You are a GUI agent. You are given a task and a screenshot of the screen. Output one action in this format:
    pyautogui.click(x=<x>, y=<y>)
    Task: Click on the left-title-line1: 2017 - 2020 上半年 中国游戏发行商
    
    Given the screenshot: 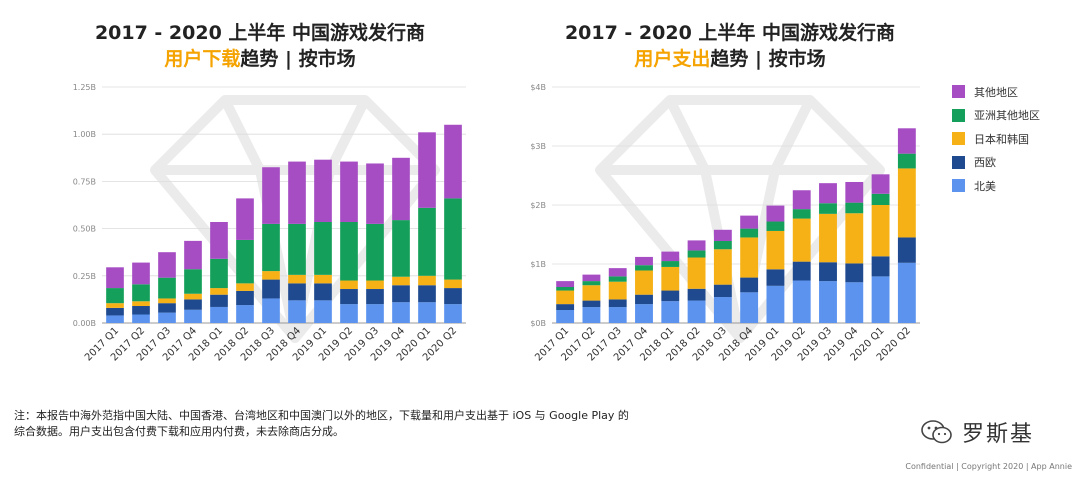 What is the action you would take?
    pyautogui.click(x=260, y=33)
    